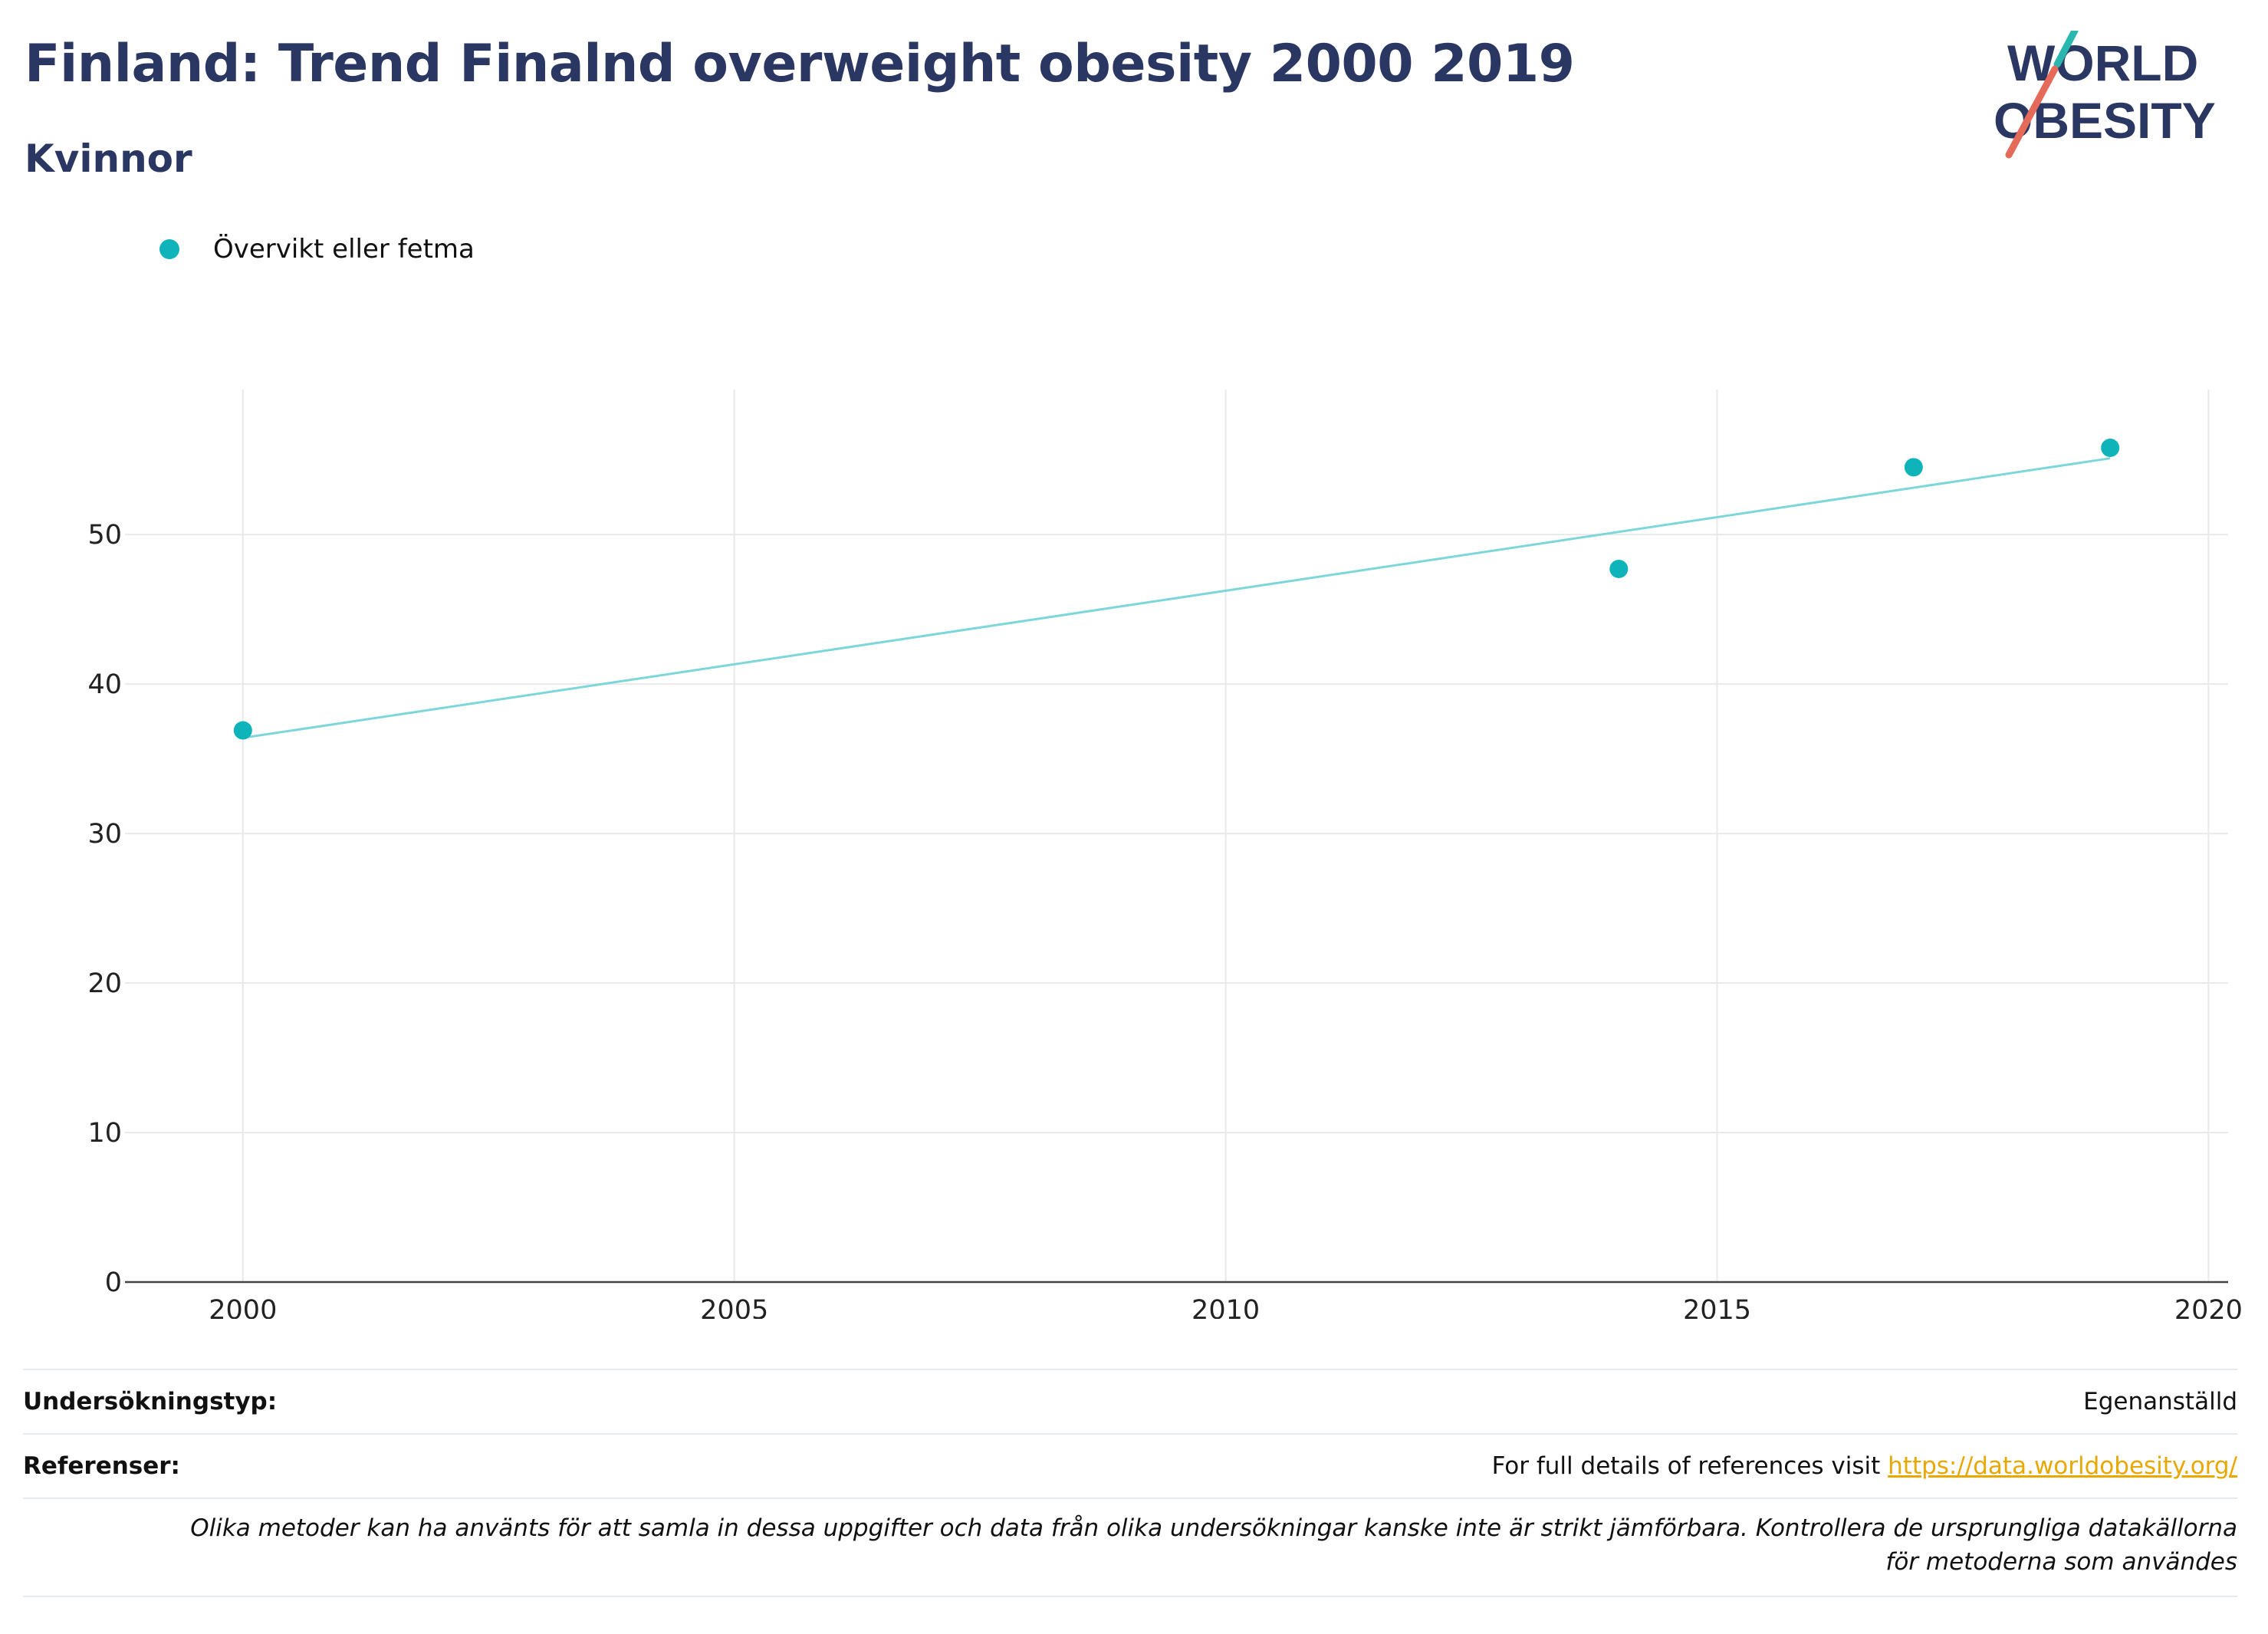 Image resolution: width=2268 pixels, height=1634 pixels. What do you see at coordinates (2066, 50) in the screenshot?
I see `logo-slash-teal` at bounding box center [2066, 50].